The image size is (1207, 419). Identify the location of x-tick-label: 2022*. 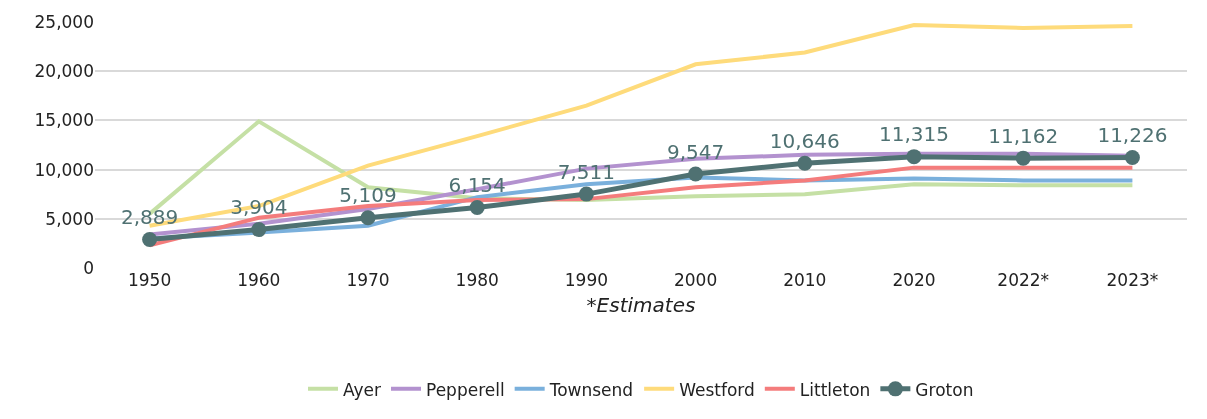
(1023, 280).